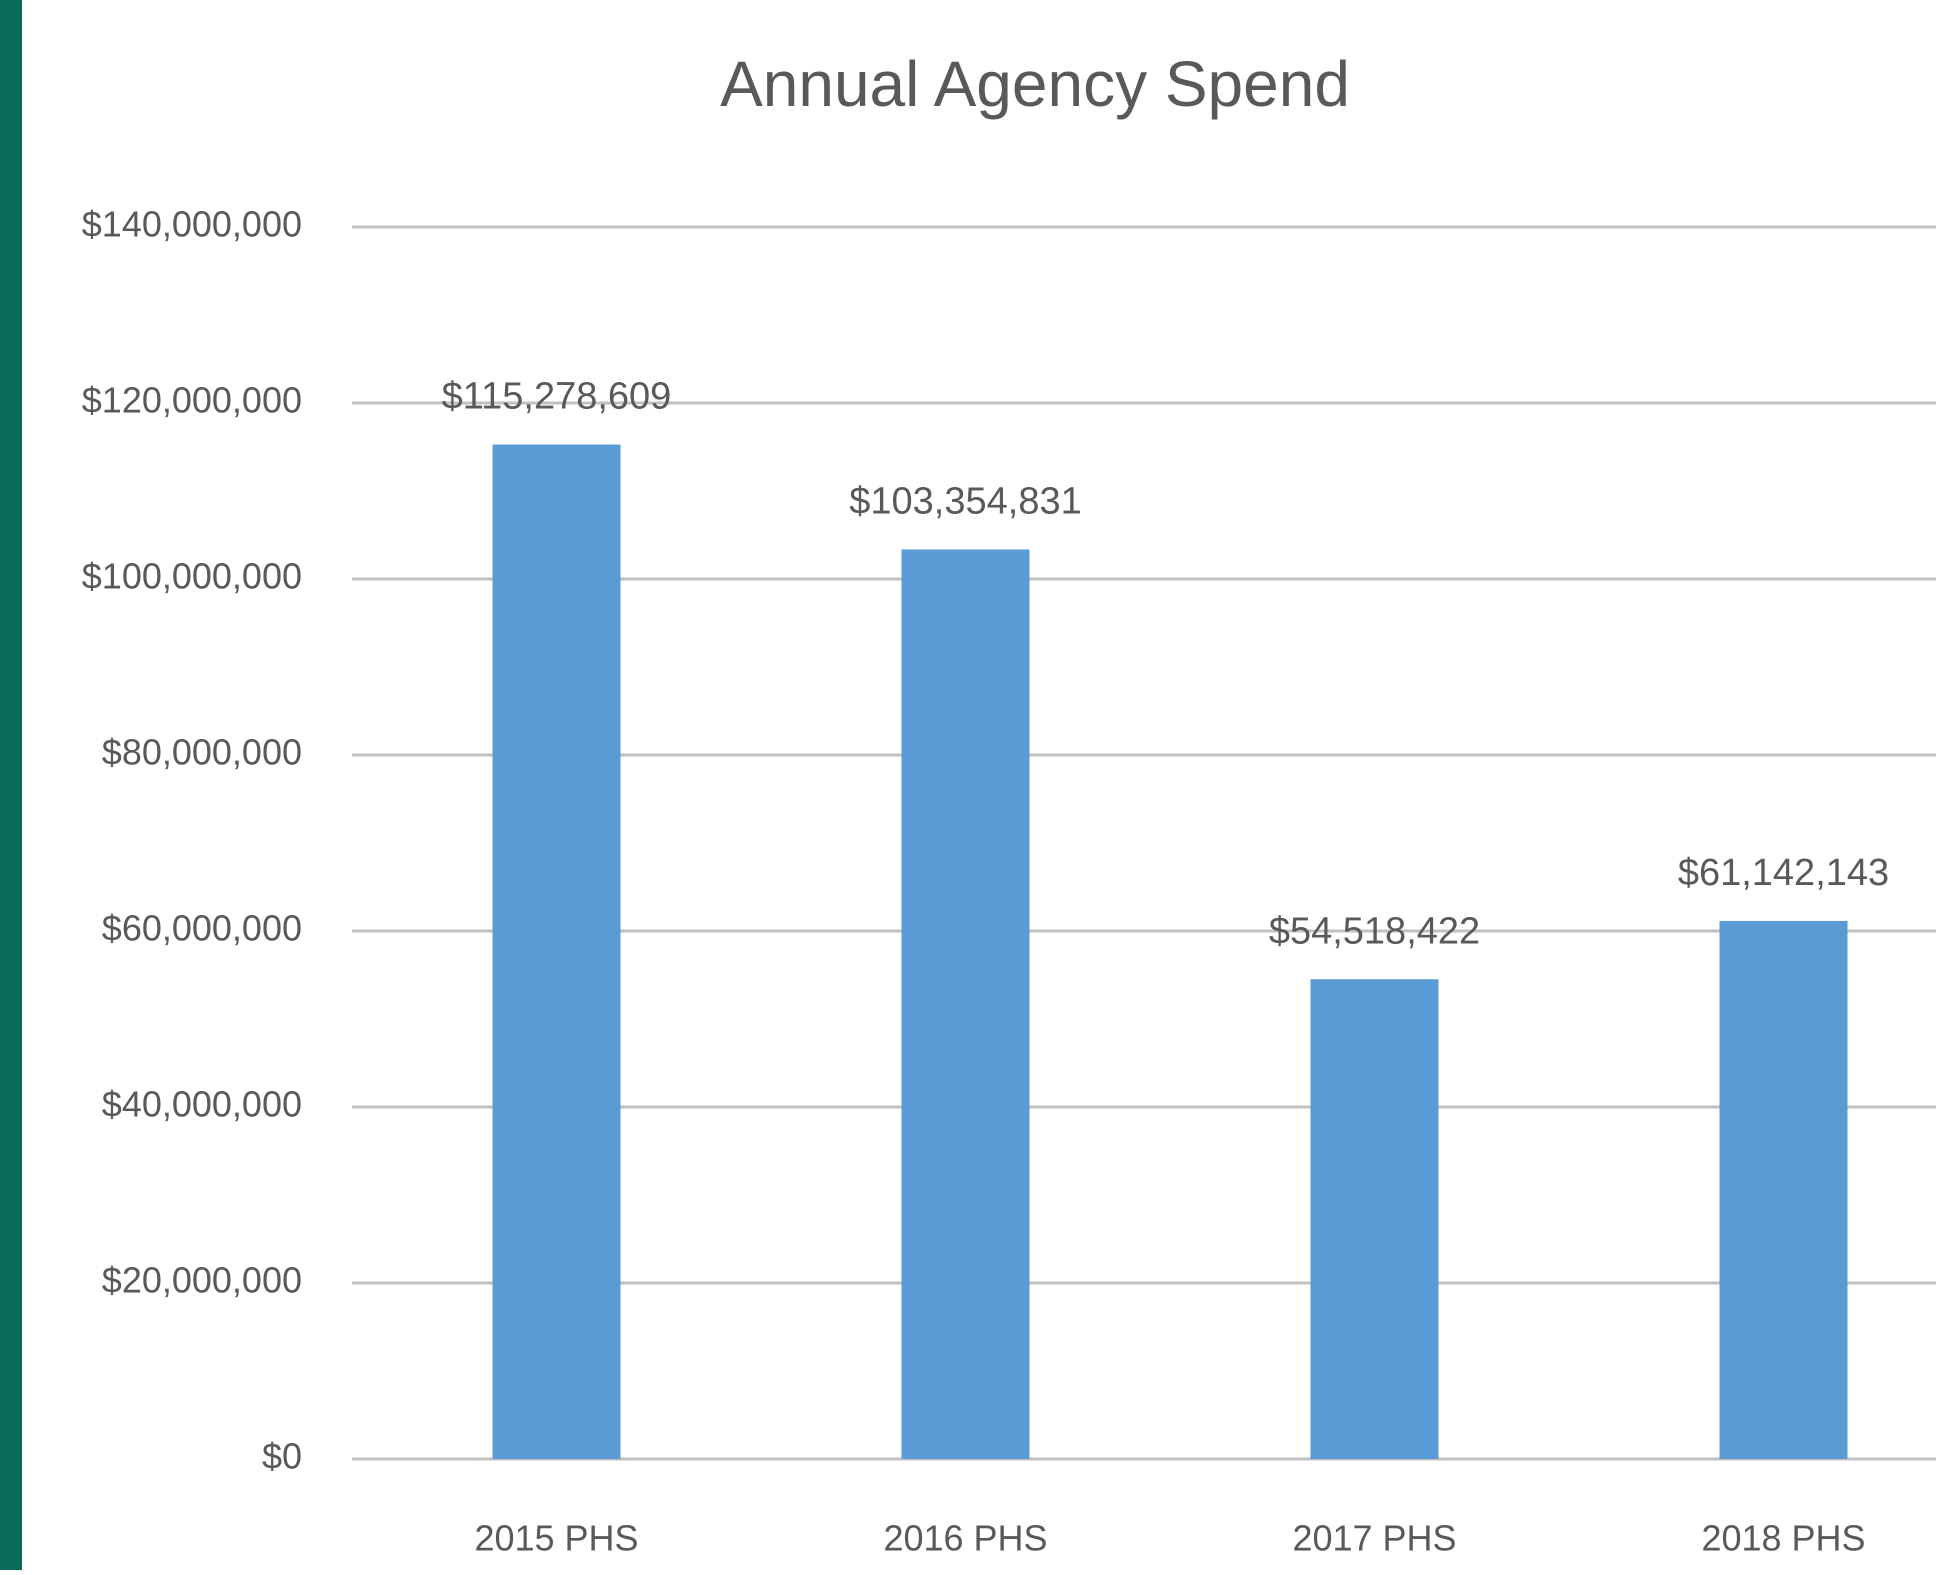 The height and width of the screenshot is (1575, 1936). What do you see at coordinates (192, 400) in the screenshot?
I see `y-tick-label: $120,000,000` at bounding box center [192, 400].